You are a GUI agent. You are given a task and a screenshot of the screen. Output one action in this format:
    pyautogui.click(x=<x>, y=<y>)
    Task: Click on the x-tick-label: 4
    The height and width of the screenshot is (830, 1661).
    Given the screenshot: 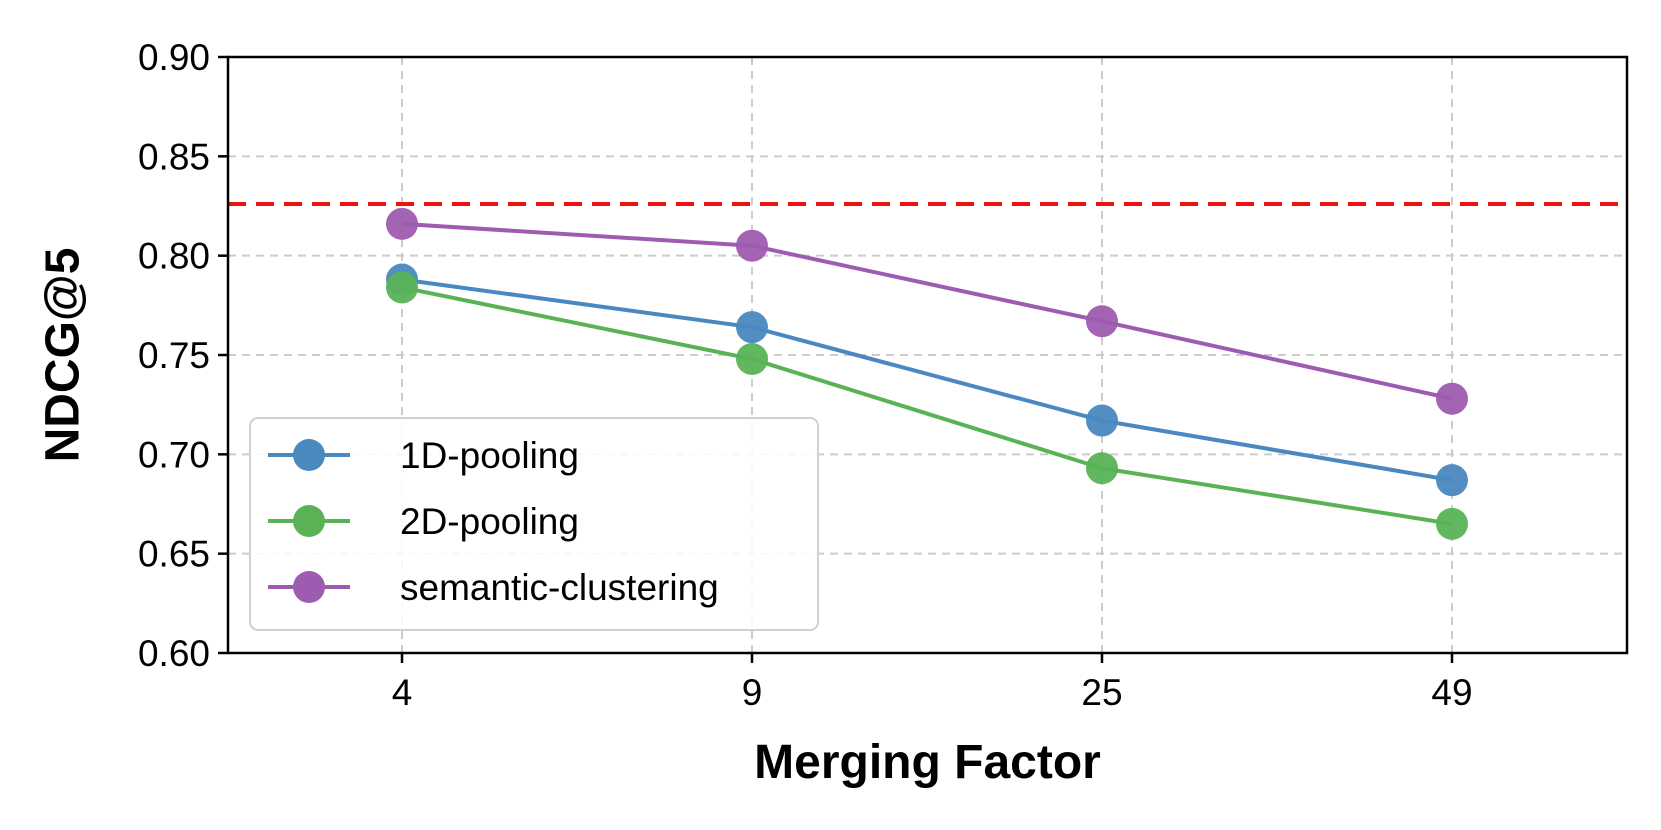 What is the action you would take?
    pyautogui.click(x=402, y=692)
    